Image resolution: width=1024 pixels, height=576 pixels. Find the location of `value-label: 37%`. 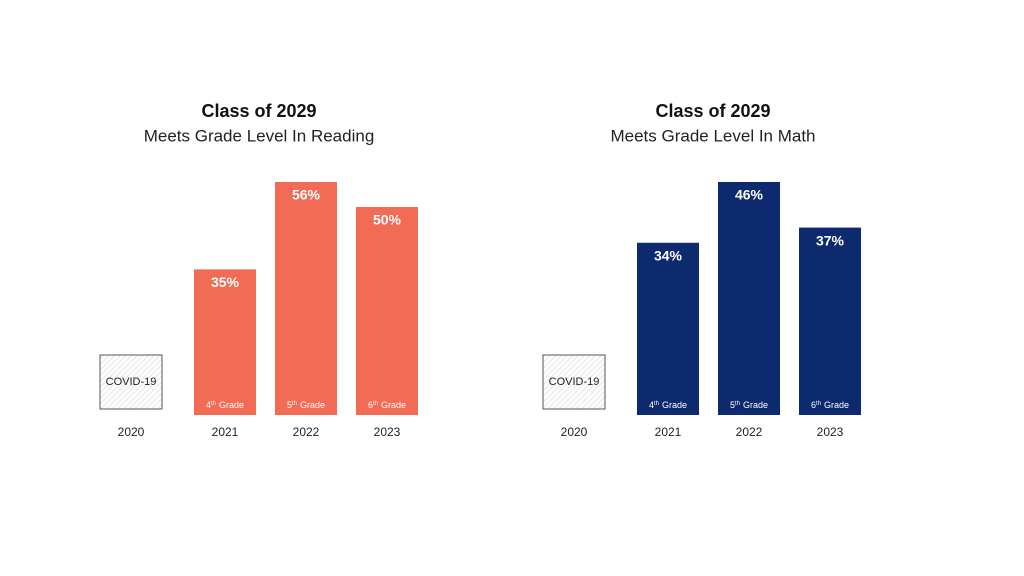

value-label: 37% is located at coordinates (830, 240).